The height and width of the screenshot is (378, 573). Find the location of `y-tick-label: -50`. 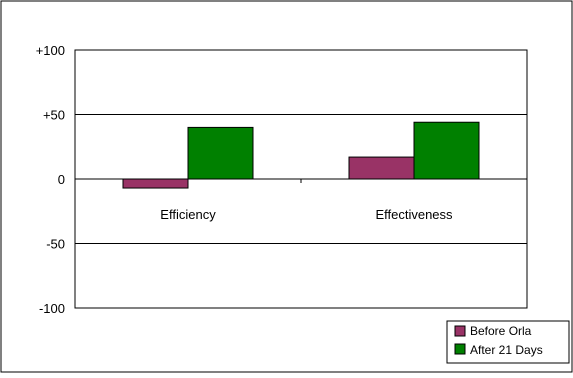

y-tick-label: -50 is located at coordinates (55, 244).